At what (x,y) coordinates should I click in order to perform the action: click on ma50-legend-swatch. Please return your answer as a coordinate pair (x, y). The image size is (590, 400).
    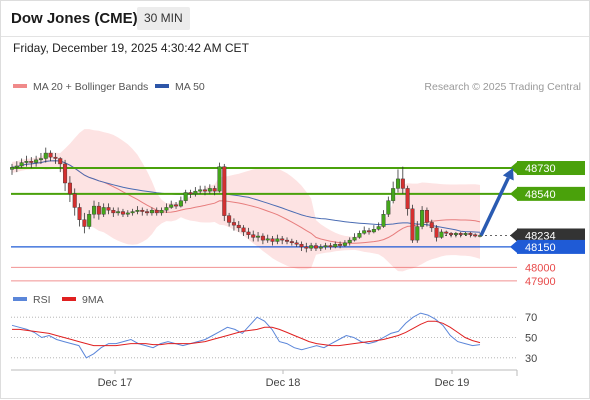
    Looking at the image, I should click on (162, 86).